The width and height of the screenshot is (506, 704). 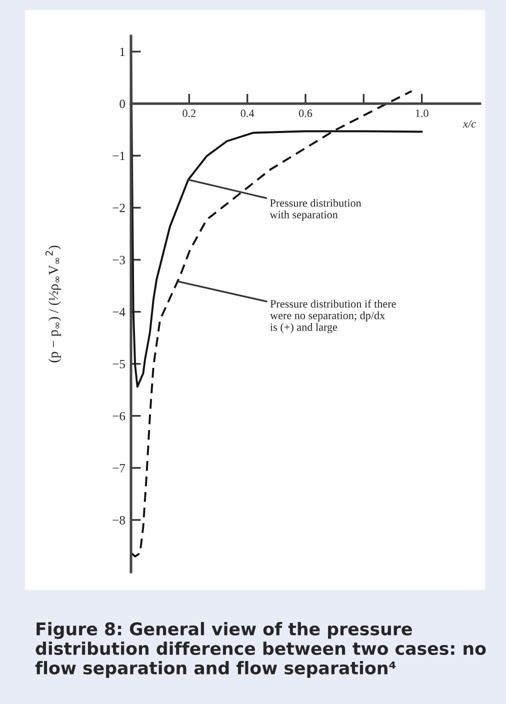 I want to click on y-tick-label: −7, so click(x=119, y=468).